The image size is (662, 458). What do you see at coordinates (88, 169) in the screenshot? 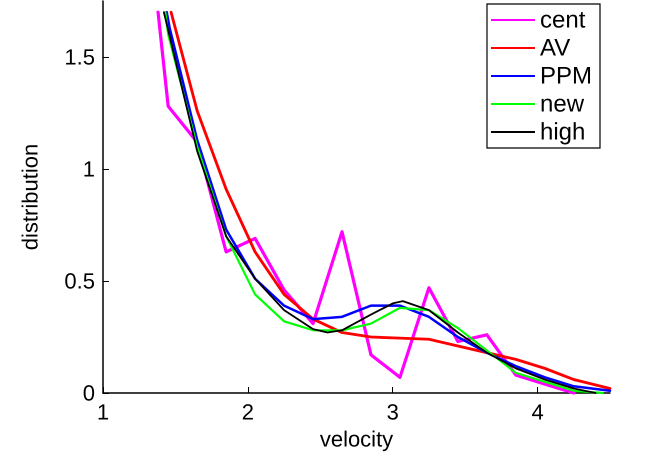
I see `y-tick-label: 1` at bounding box center [88, 169].